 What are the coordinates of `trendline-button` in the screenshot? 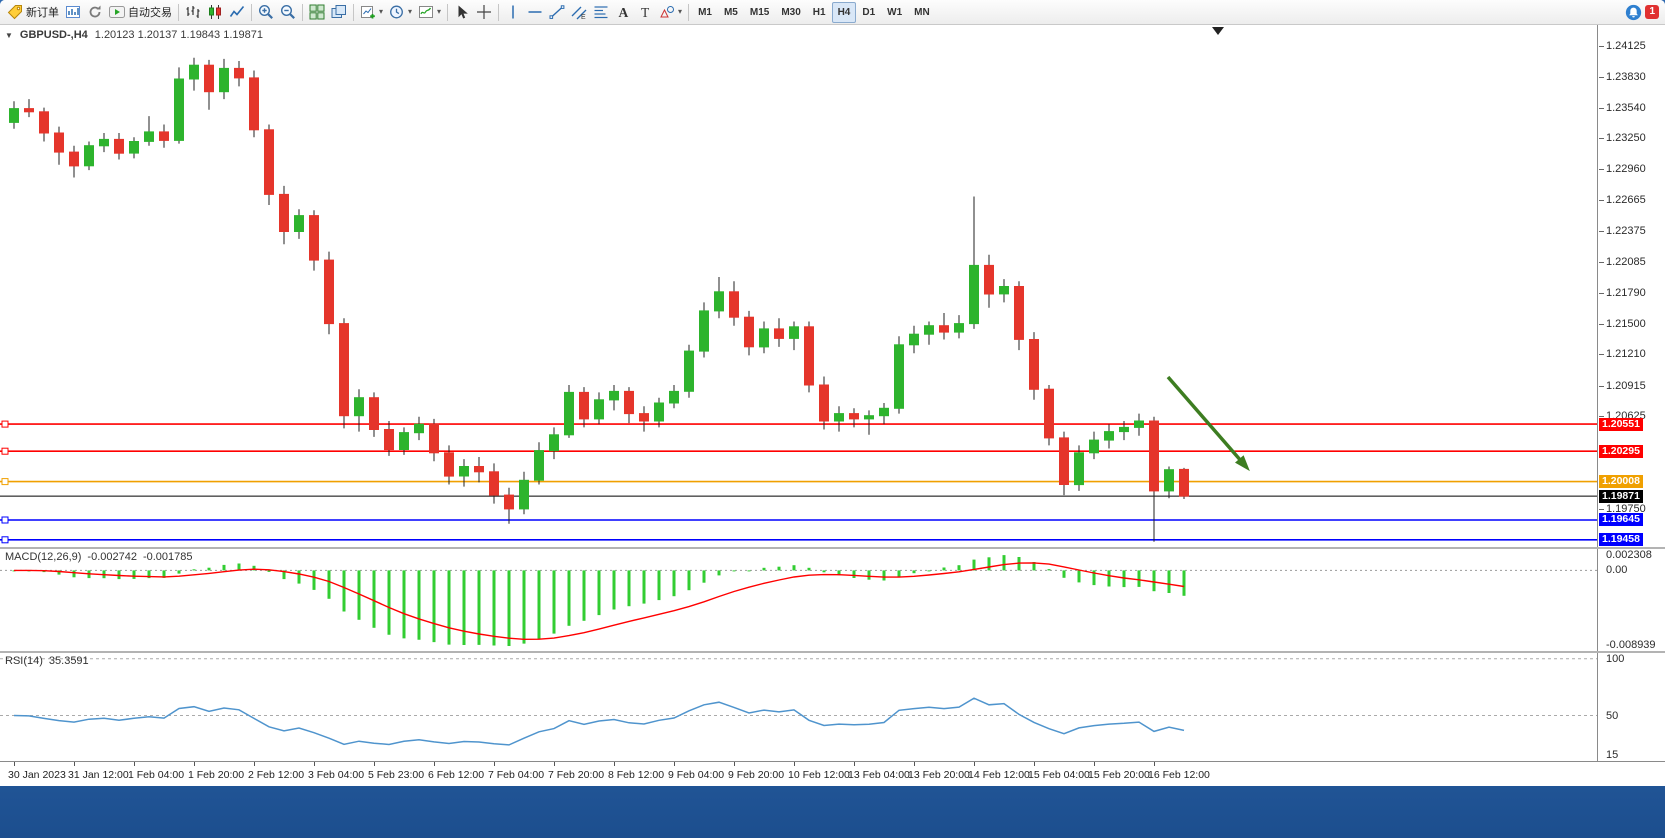 It's located at (557, 12).